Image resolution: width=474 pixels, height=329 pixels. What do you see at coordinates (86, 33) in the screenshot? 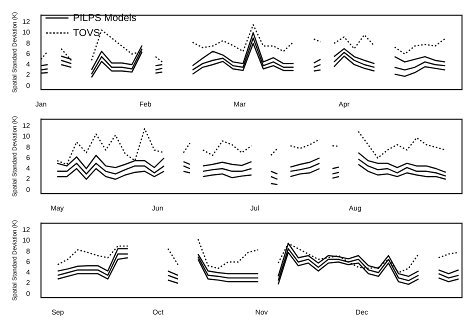
I see `legend-label: TOVS` at bounding box center [86, 33].